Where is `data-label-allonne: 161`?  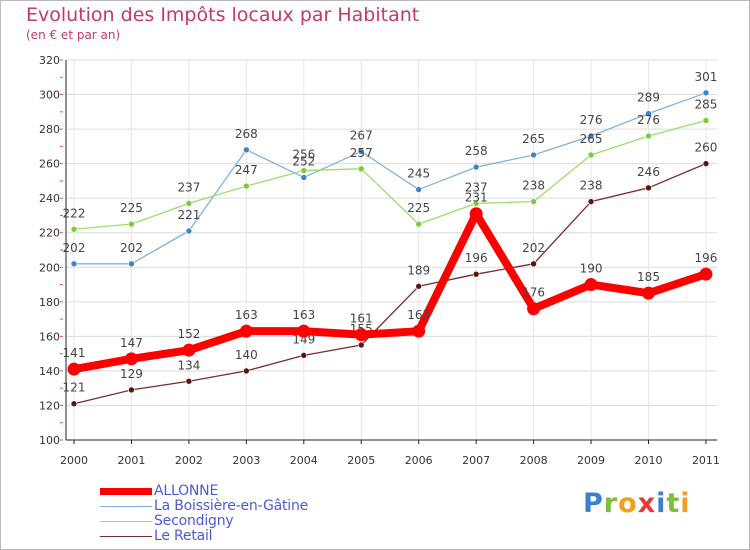 data-label-allonne: 161 is located at coordinates (361, 319).